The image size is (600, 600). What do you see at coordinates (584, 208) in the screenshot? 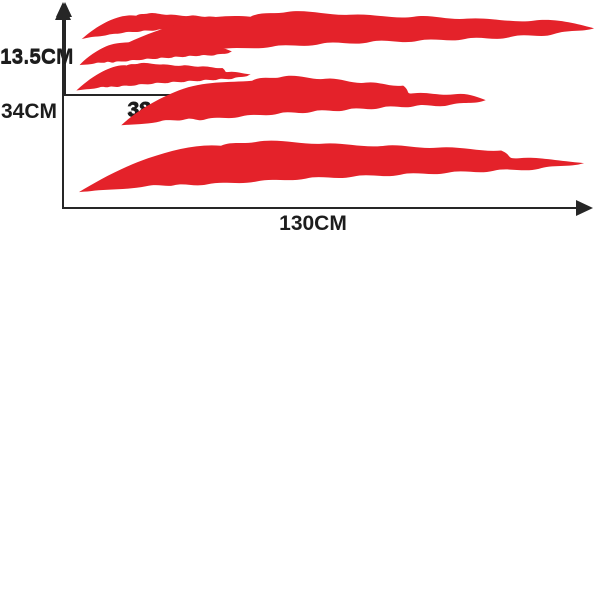
I see `x-axis-arrow-icon` at bounding box center [584, 208].